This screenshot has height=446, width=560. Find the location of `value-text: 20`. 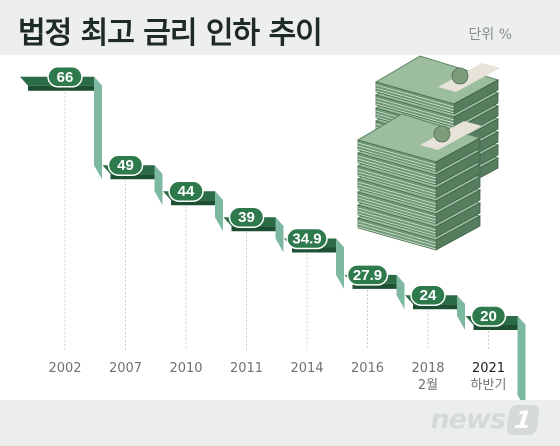

value-text: 20 is located at coordinates (488, 316).